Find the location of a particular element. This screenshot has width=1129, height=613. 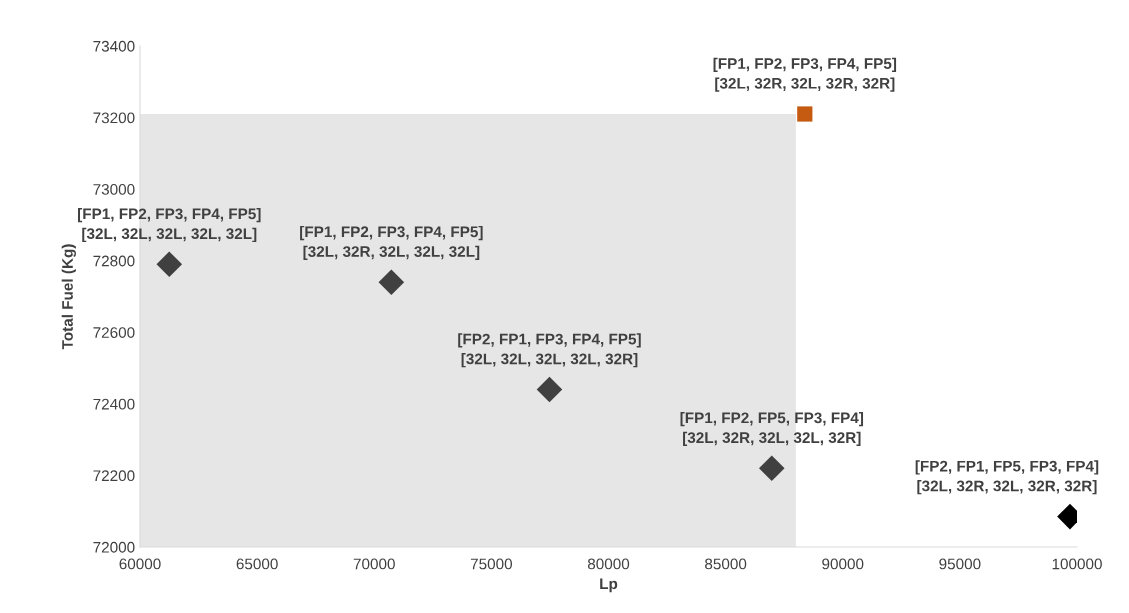

annotation: [FP2, FP1, FP5, FP3, FP4] [32L, 32R, 32L, 32R, 32R] is located at coordinates (1007, 477).